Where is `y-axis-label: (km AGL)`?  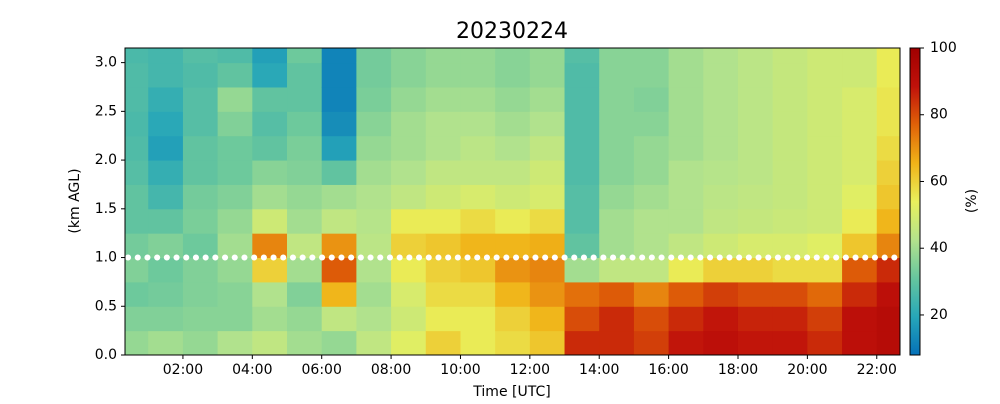 y-axis-label: (km AGL) is located at coordinates (75, 200).